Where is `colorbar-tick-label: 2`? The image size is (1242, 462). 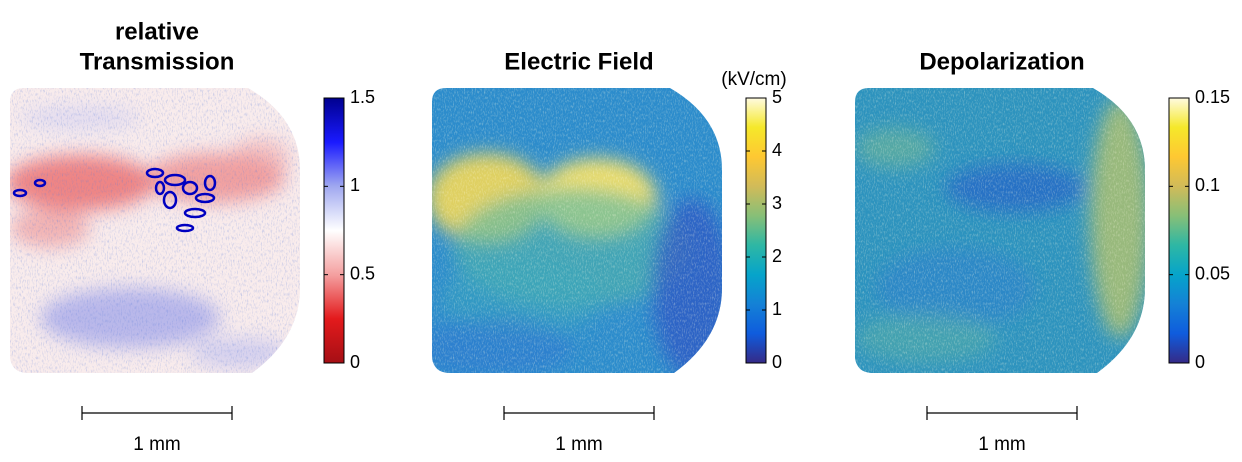 colorbar-tick-label: 2 is located at coordinates (777, 256).